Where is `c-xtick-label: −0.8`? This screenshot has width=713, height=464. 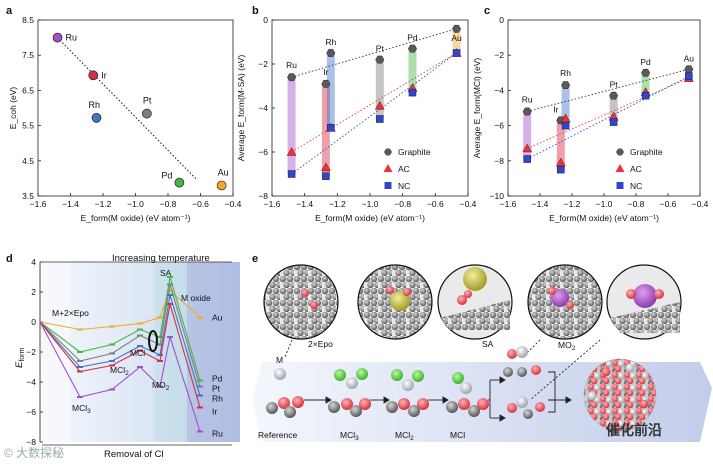
c-xtick-label: −0.8 is located at coordinates (636, 204).